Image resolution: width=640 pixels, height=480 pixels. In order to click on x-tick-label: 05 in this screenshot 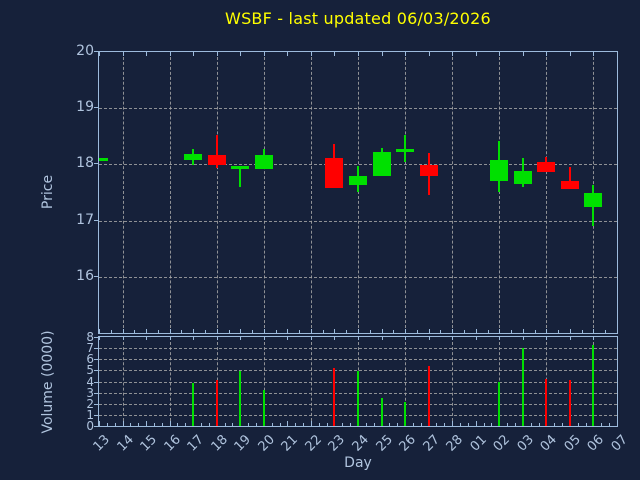, I will do `click(572, 443)`.